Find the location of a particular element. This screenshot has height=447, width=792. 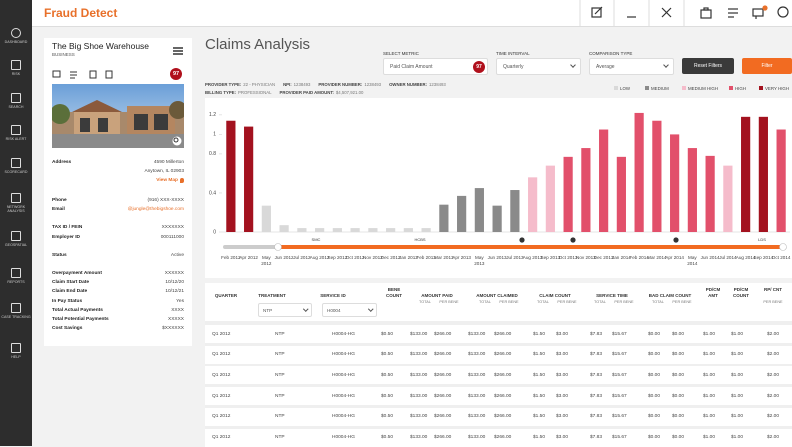

nav-item: NETWORK ANALYSIS is located at coordinates (16, 204).